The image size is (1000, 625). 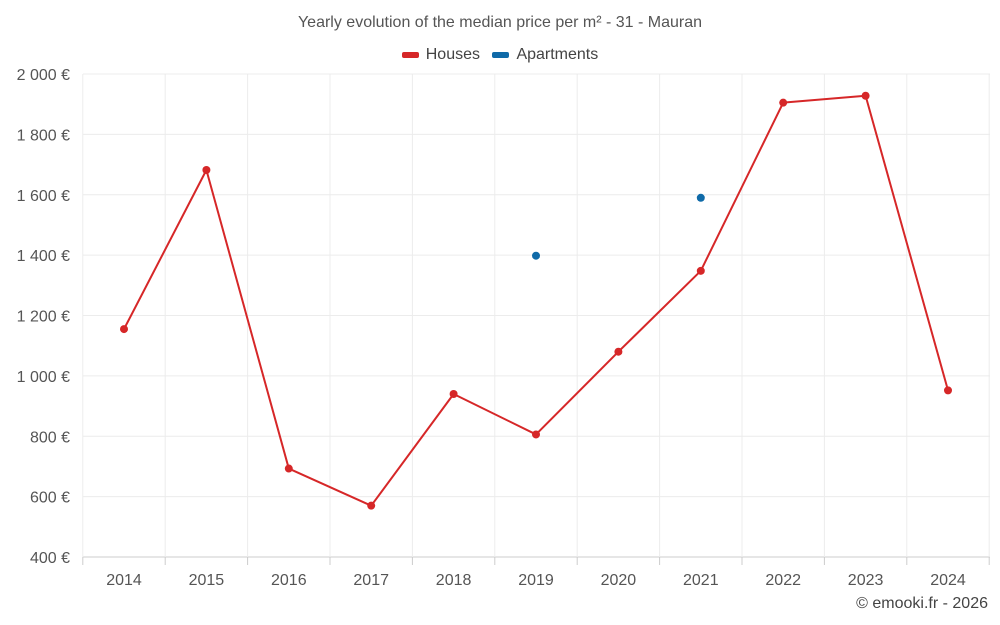 What do you see at coordinates (557, 54) in the screenshot?
I see `legend-label-apartments: Apartments` at bounding box center [557, 54].